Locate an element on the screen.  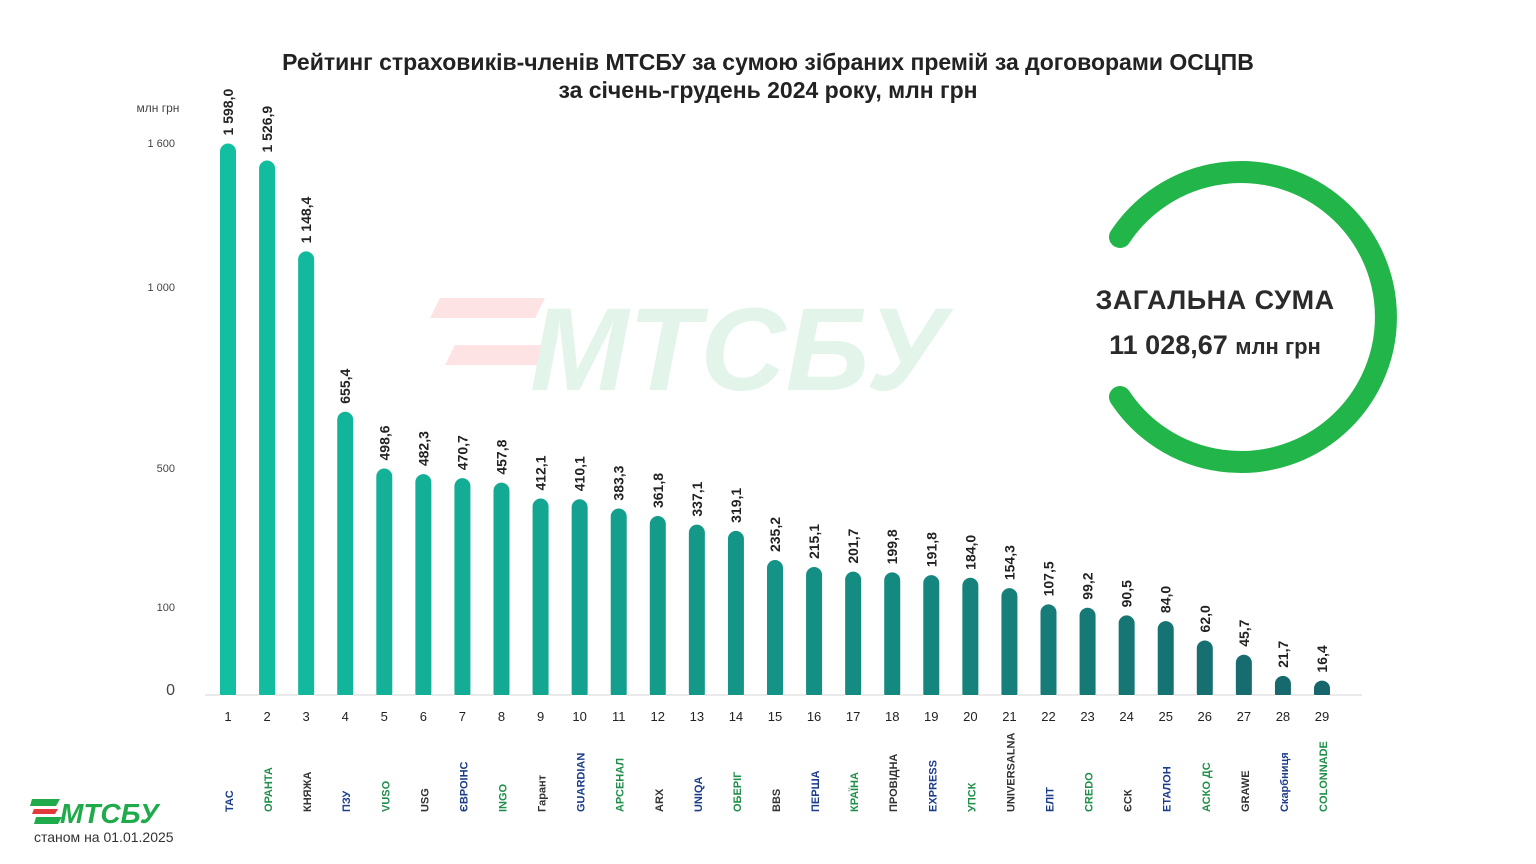
category-label: 3 is located at coordinates (306, 716).